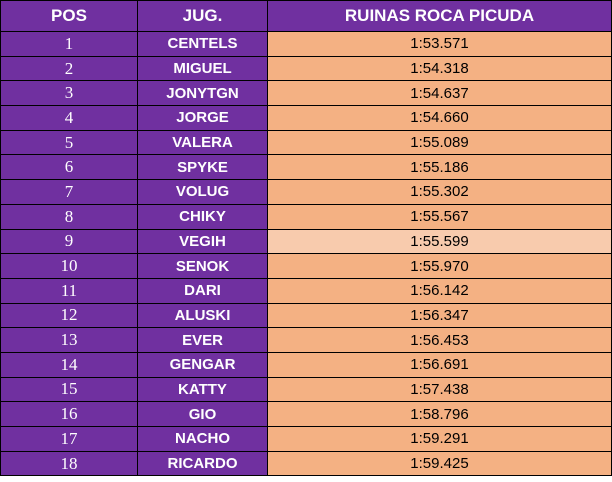 The width and height of the screenshot is (612, 482). What do you see at coordinates (439, 315) in the screenshot?
I see `lap-time-cell: 1:56.347` at bounding box center [439, 315].